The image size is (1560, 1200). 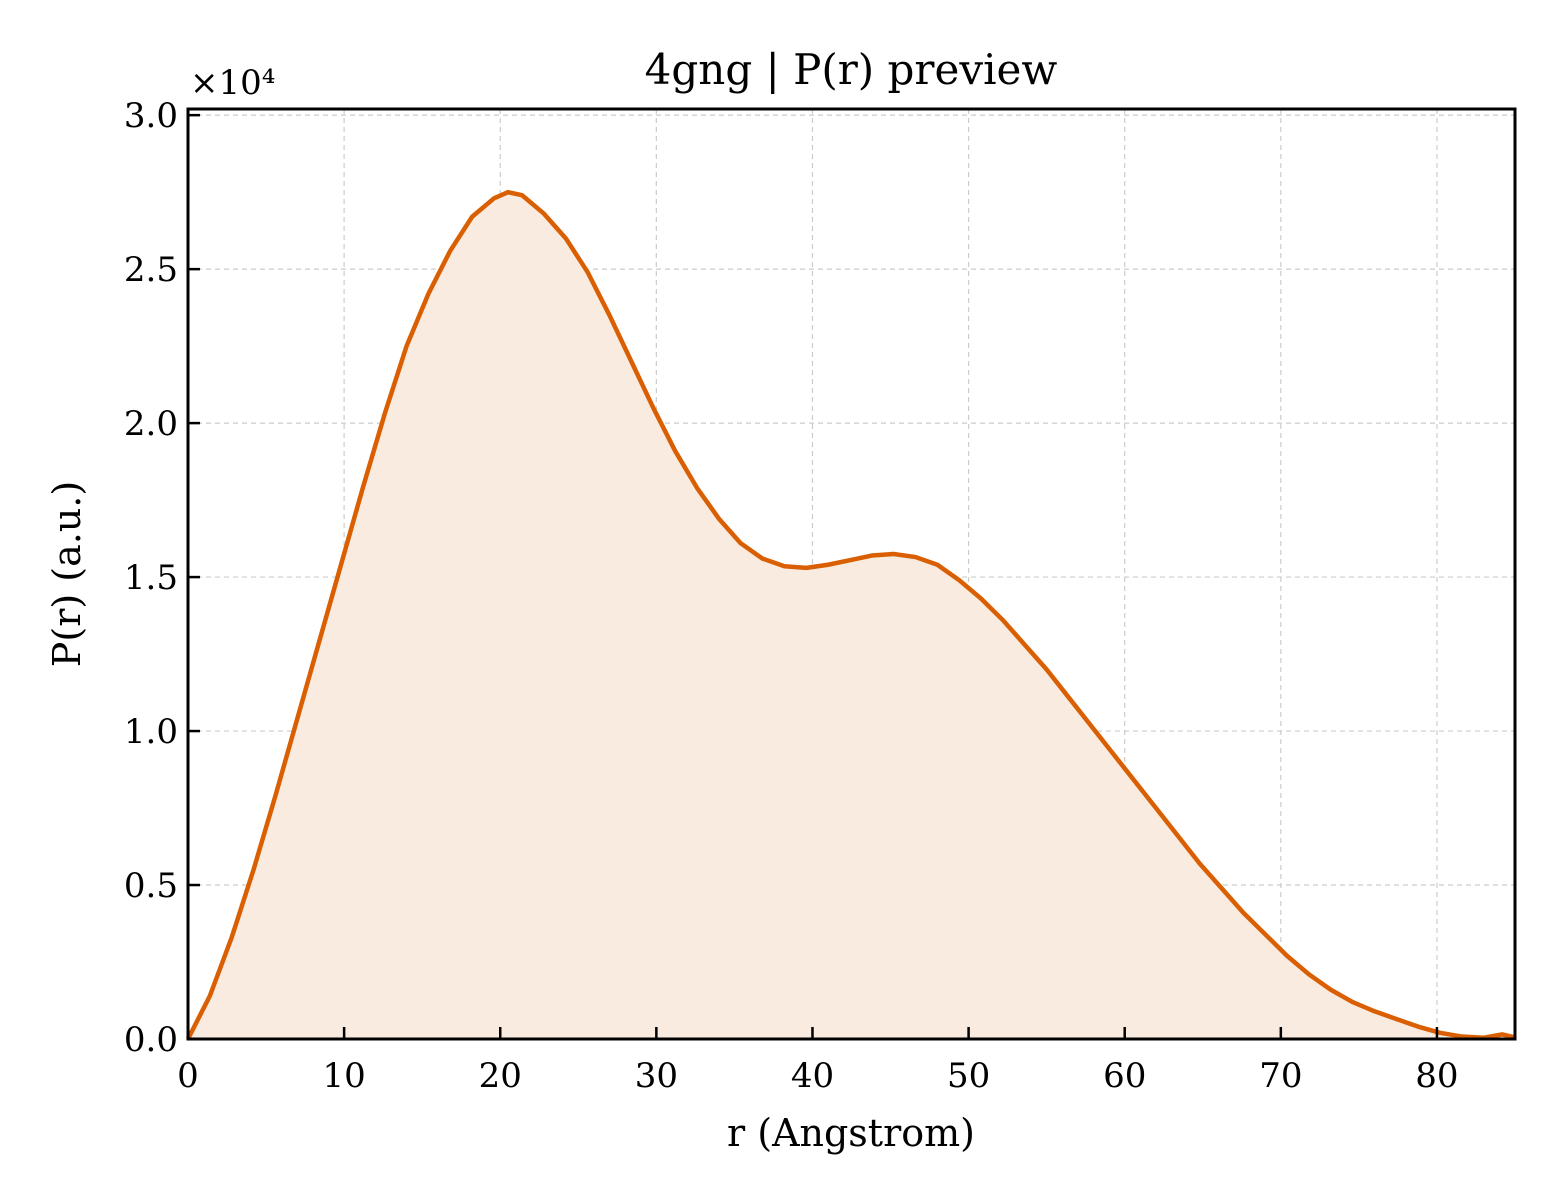 What do you see at coordinates (151, 270) in the screenshot?
I see `y-tick-label: 2.5` at bounding box center [151, 270].